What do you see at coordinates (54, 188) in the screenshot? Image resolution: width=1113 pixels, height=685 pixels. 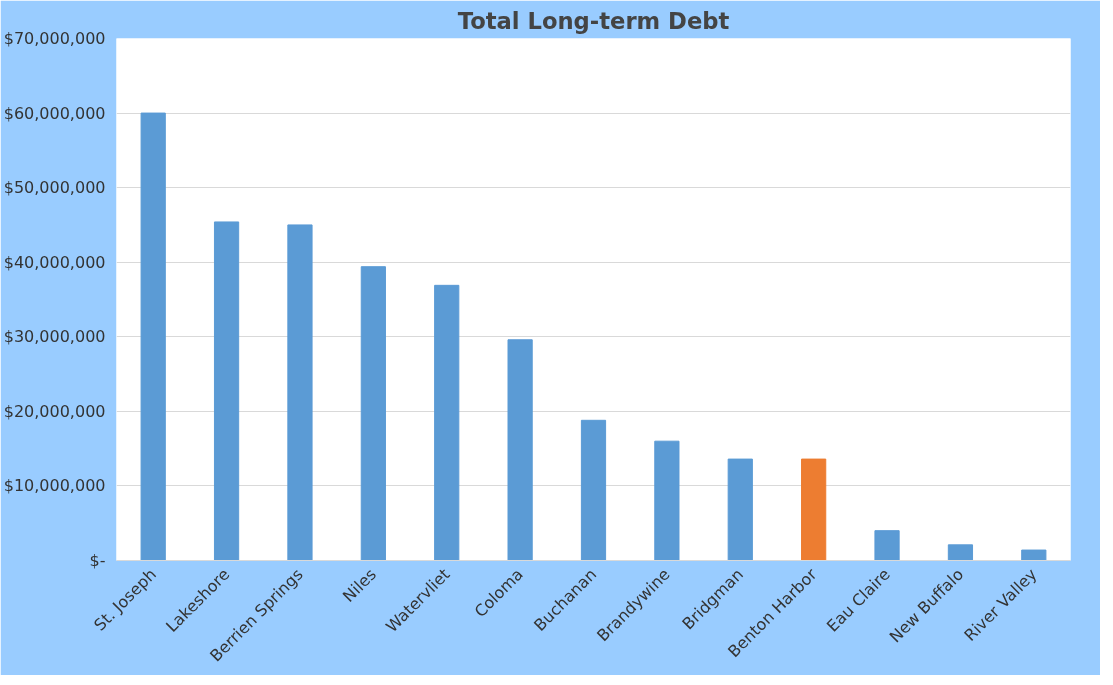 I see `y-tick-label: $50,000,000` at bounding box center [54, 188].